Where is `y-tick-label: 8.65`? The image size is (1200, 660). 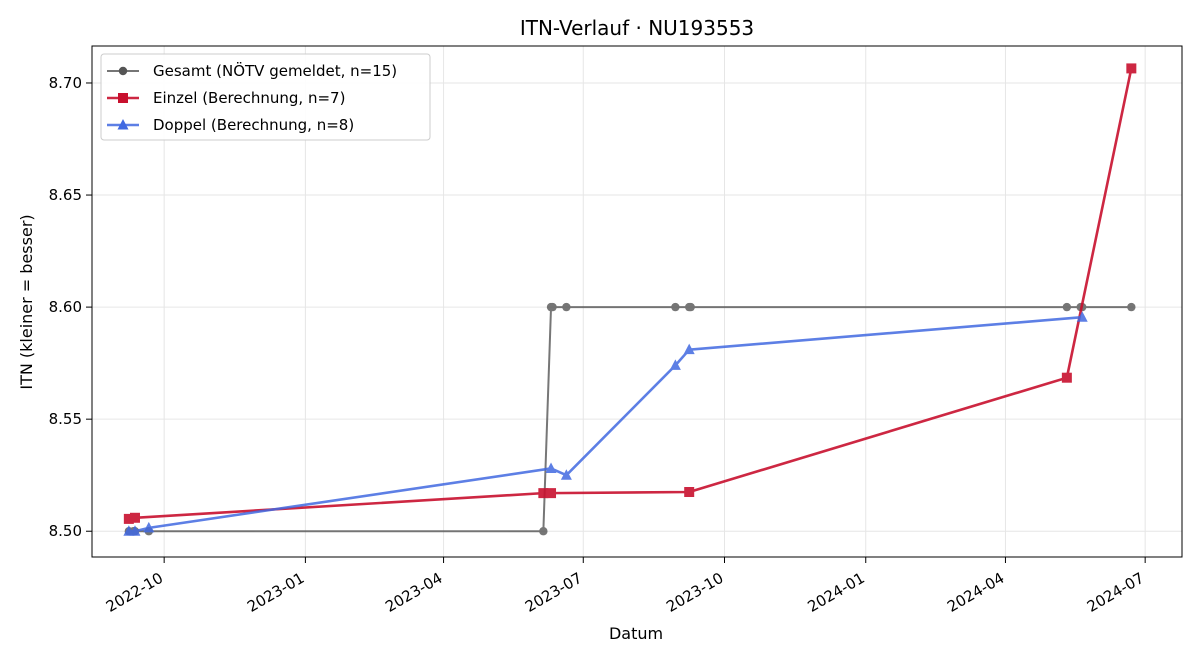
y-tick-label: 8.65 is located at coordinates (65, 195).